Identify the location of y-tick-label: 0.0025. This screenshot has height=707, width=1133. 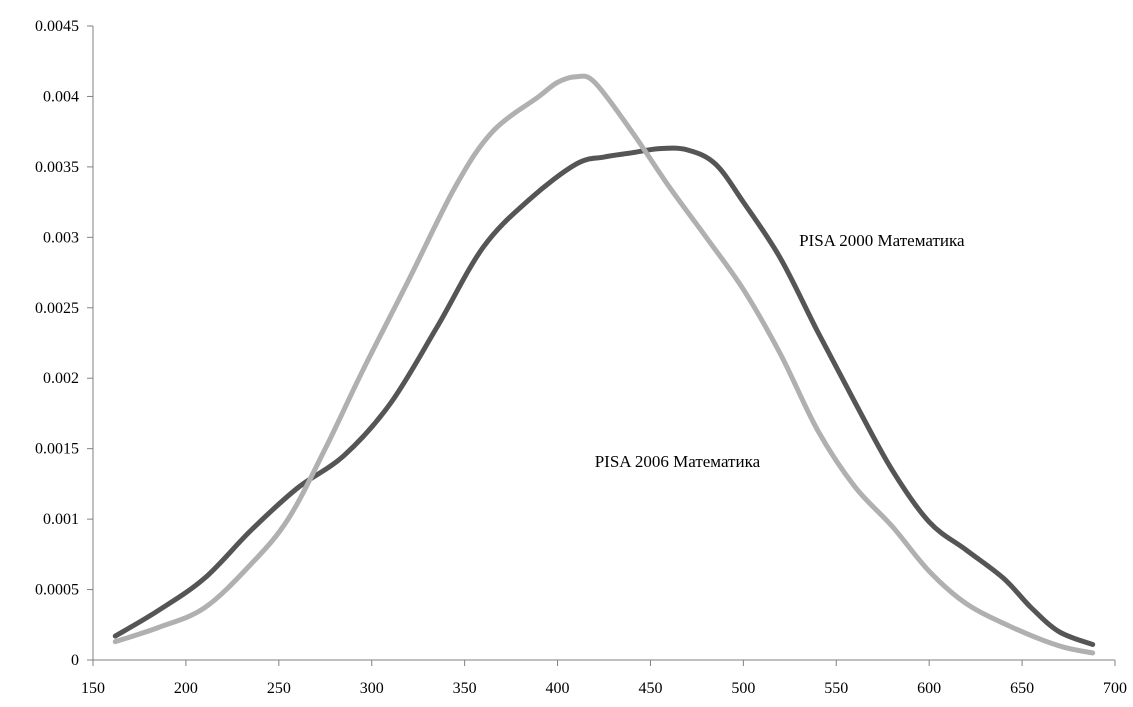
(57, 308).